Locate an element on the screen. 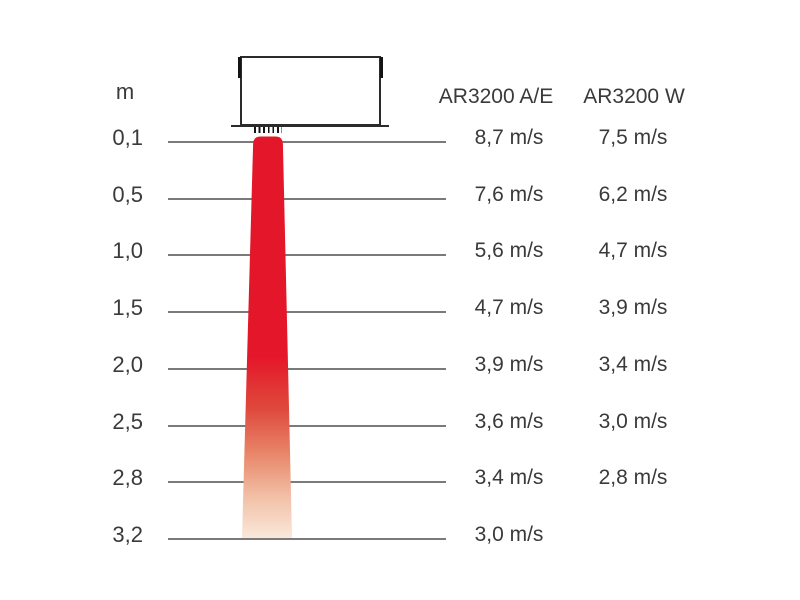 Image resolution: width=800 pixels, height=600 pixels. distance-label: 2,5 is located at coordinates (127, 421).